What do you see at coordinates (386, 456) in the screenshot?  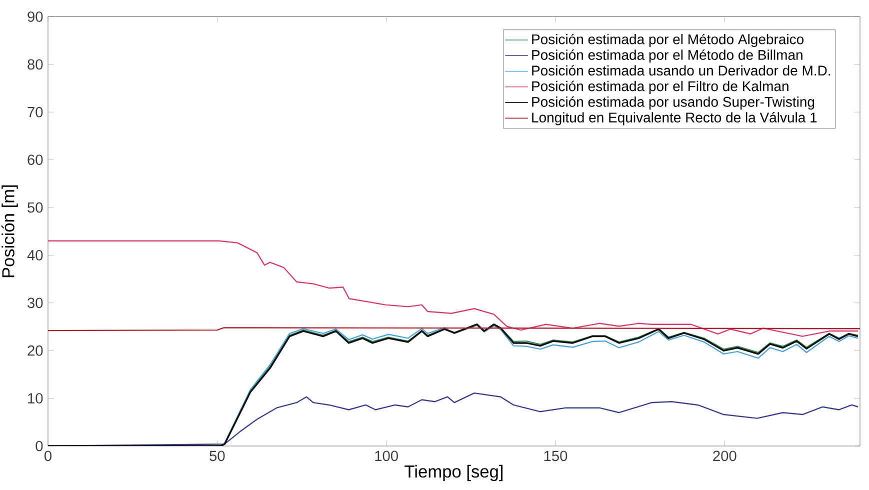 I see `x-tick-label: 100` at bounding box center [386, 456].